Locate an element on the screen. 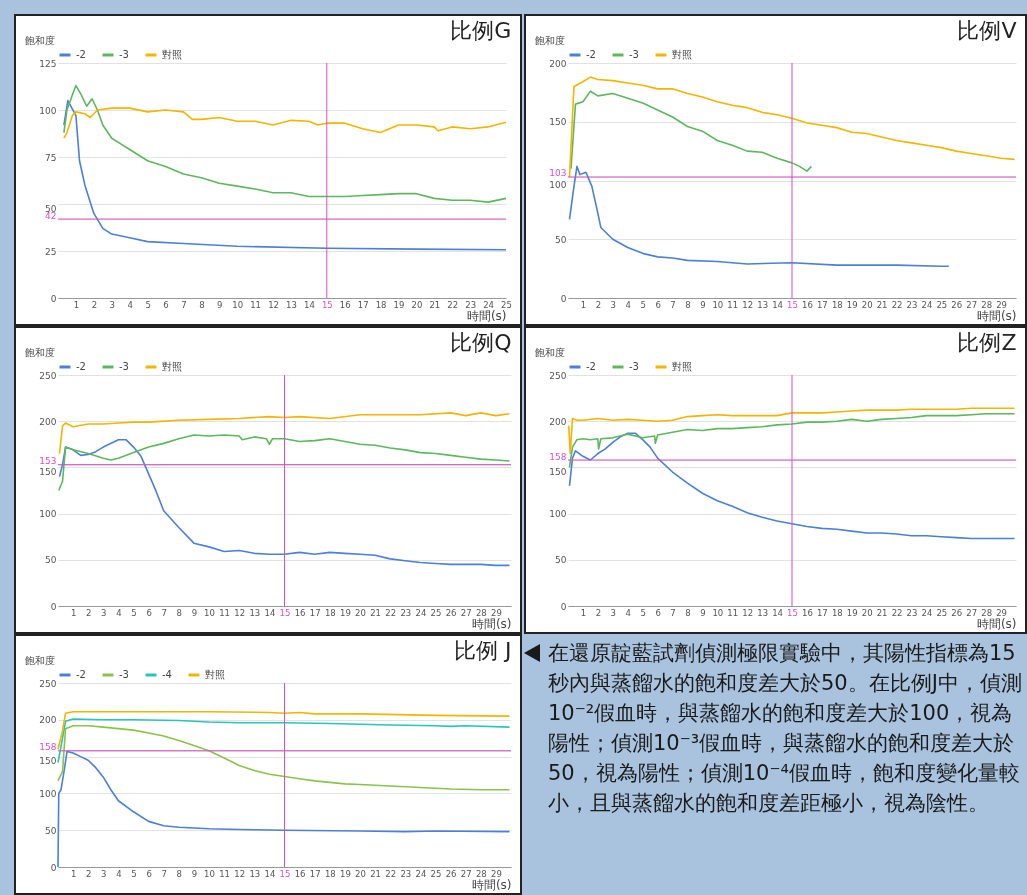  x-tick-label: 28 is located at coordinates (481, 612).